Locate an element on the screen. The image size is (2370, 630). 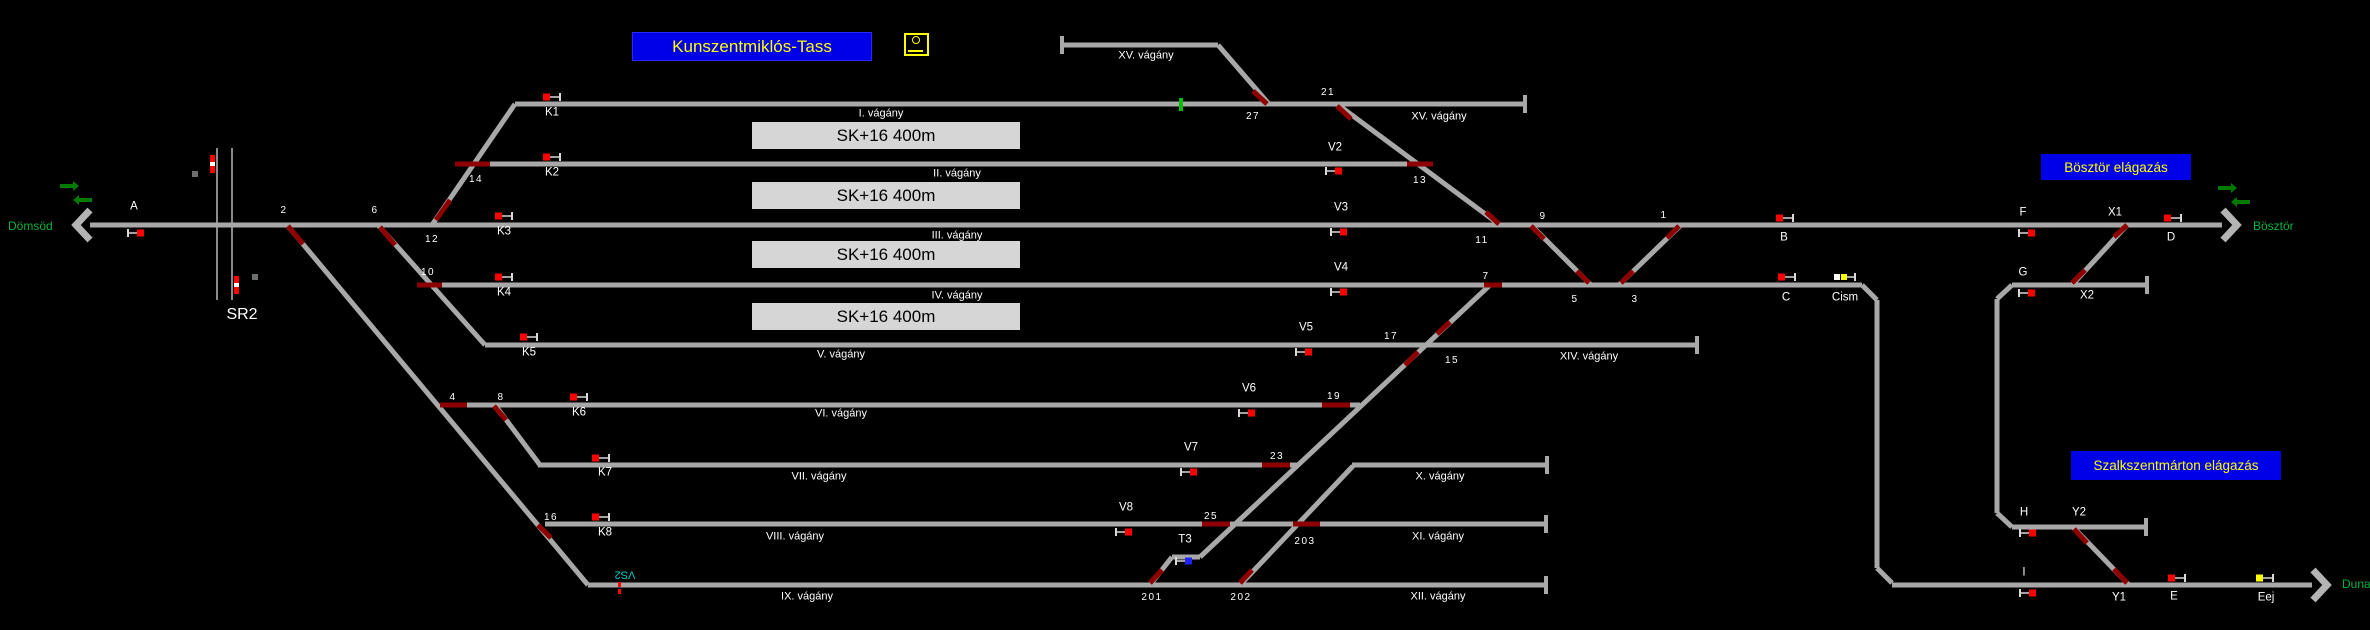
signal-A is located at coordinates (140, 233).